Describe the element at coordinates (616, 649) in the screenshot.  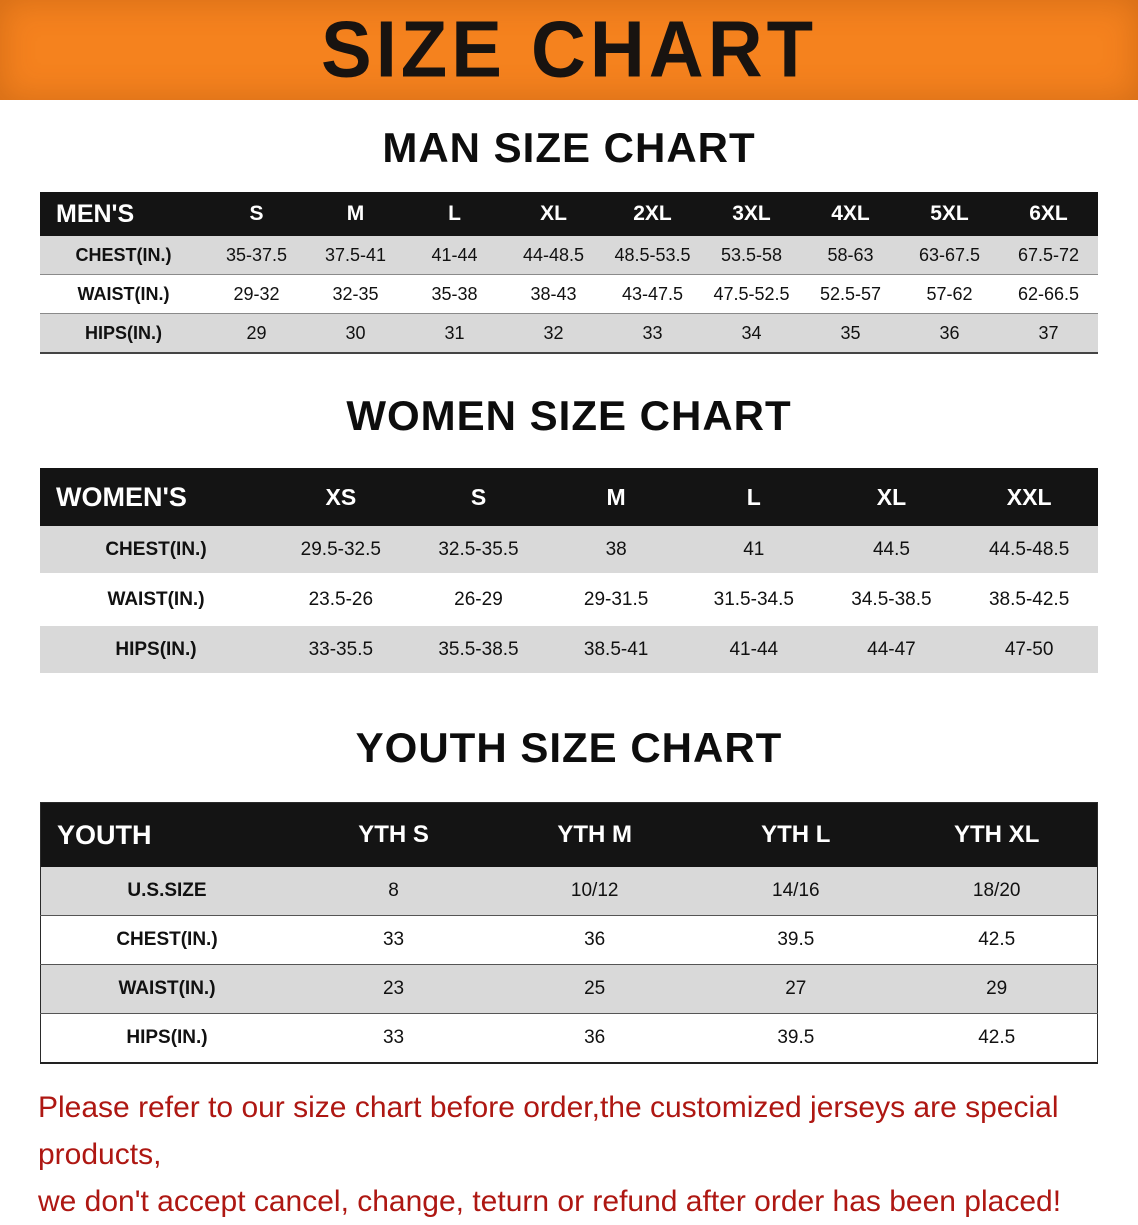
I see `size-value-cell: 38.5-41` at that location.